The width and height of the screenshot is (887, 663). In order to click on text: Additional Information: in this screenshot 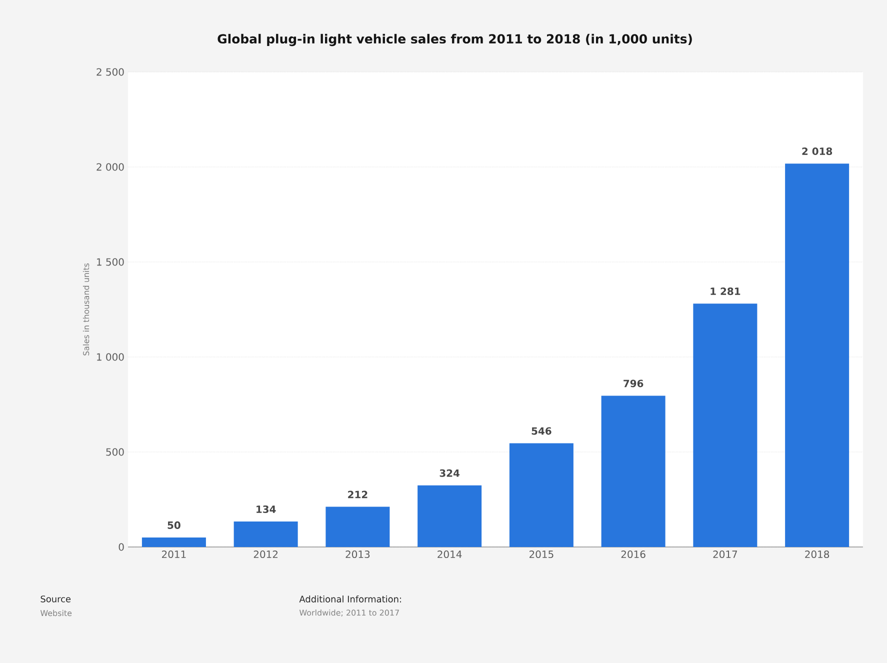, I will do `click(350, 599)`.